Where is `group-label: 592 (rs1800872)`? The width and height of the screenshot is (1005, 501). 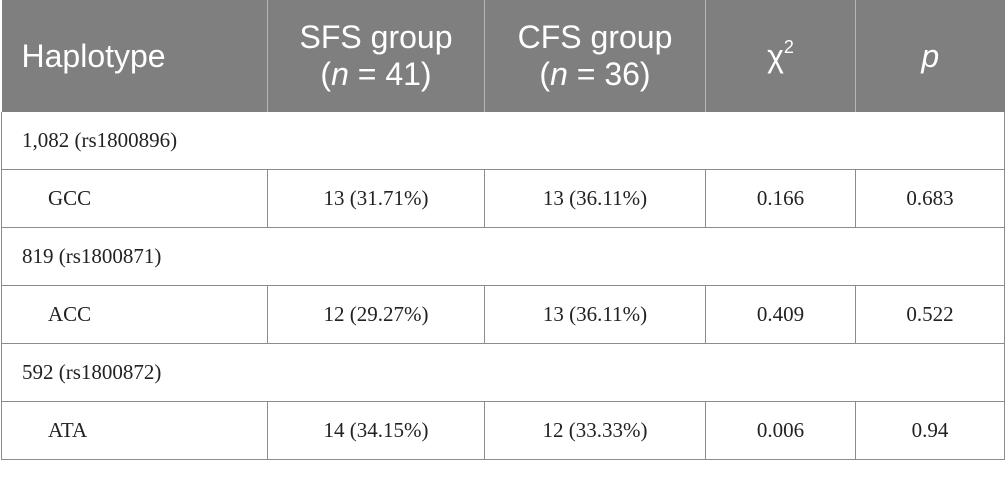
group-label: 592 (rs1800872) is located at coordinates (503, 372).